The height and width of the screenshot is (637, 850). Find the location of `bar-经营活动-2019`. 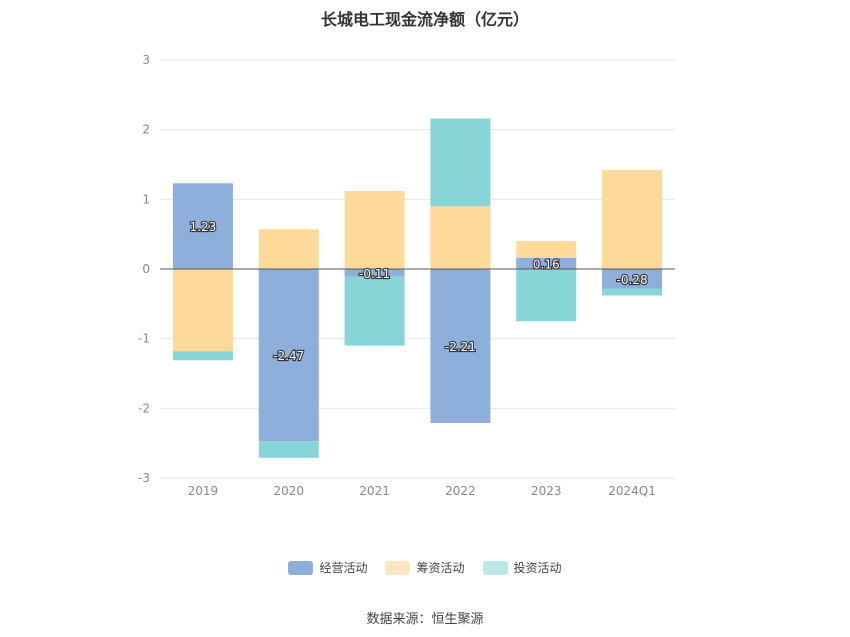

bar-经营活动-2019 is located at coordinates (202, 226).